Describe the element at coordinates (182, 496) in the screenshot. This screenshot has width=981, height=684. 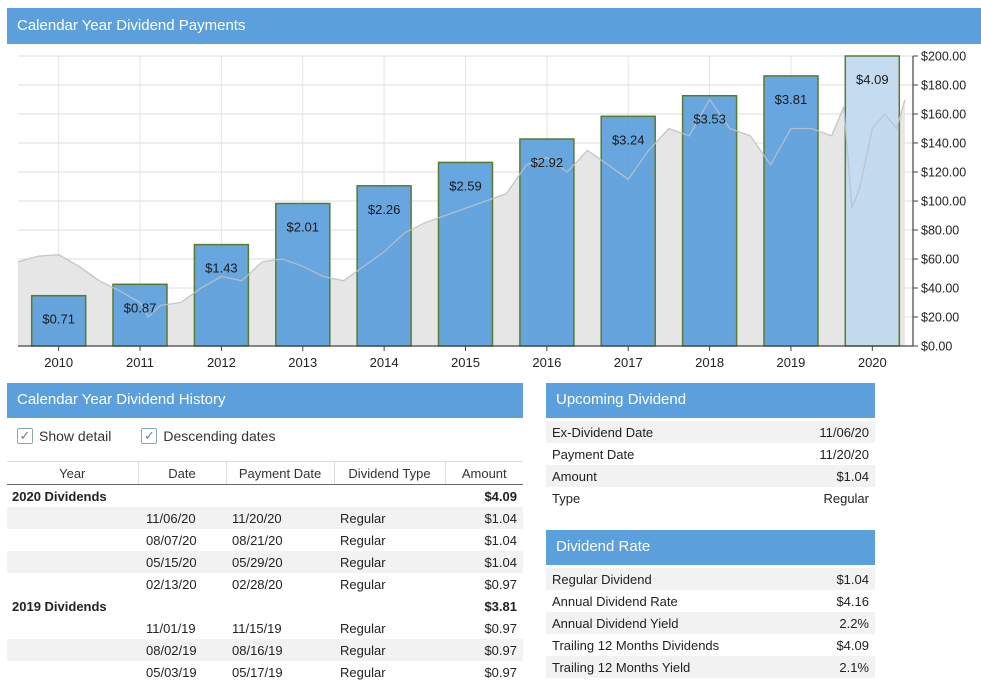
I see `cell-date` at that location.